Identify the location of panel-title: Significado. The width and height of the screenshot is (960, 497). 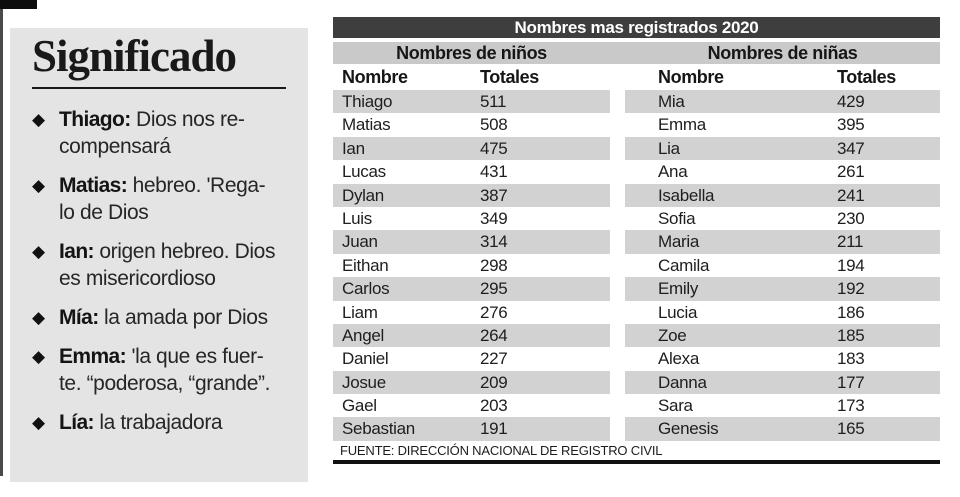
(134, 56).